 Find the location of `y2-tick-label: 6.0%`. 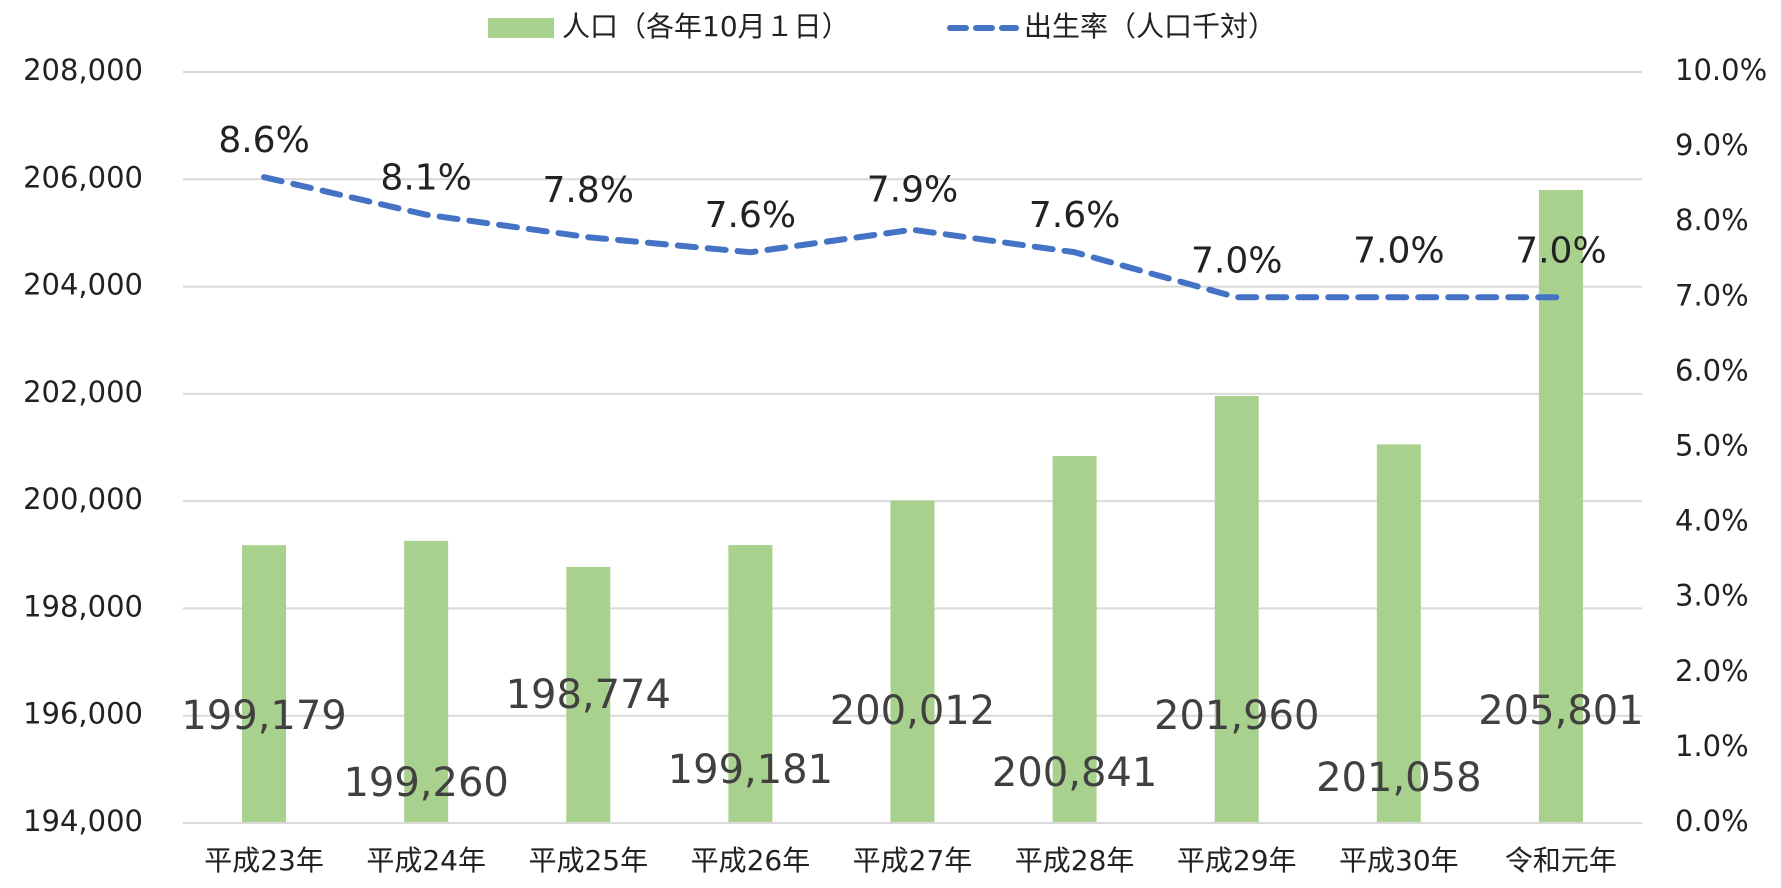

y2-tick-label: 6.0% is located at coordinates (1712, 370).